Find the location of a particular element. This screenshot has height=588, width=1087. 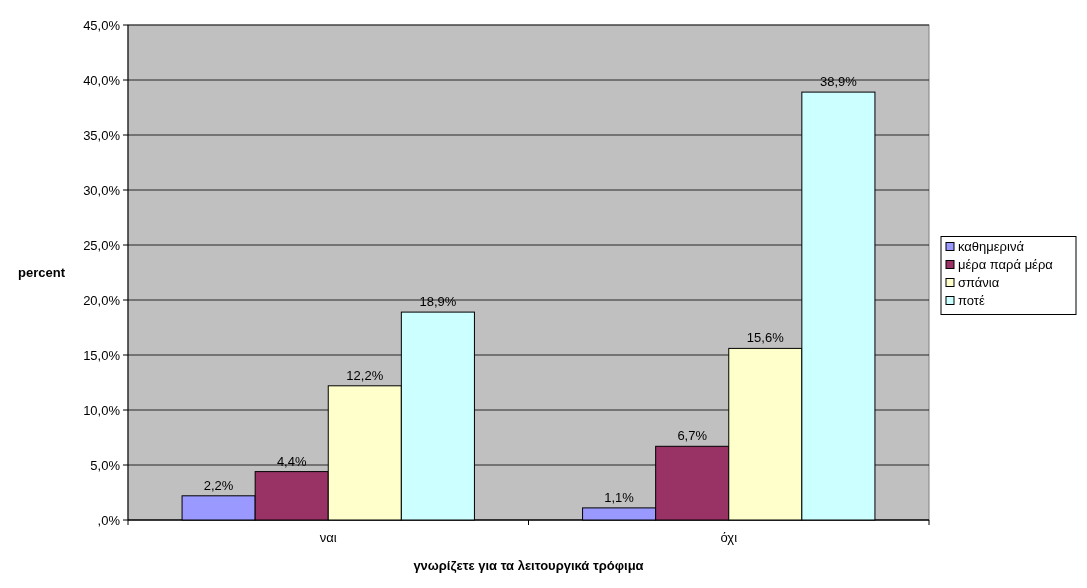

data-label: 18,9% is located at coordinates (438, 302).